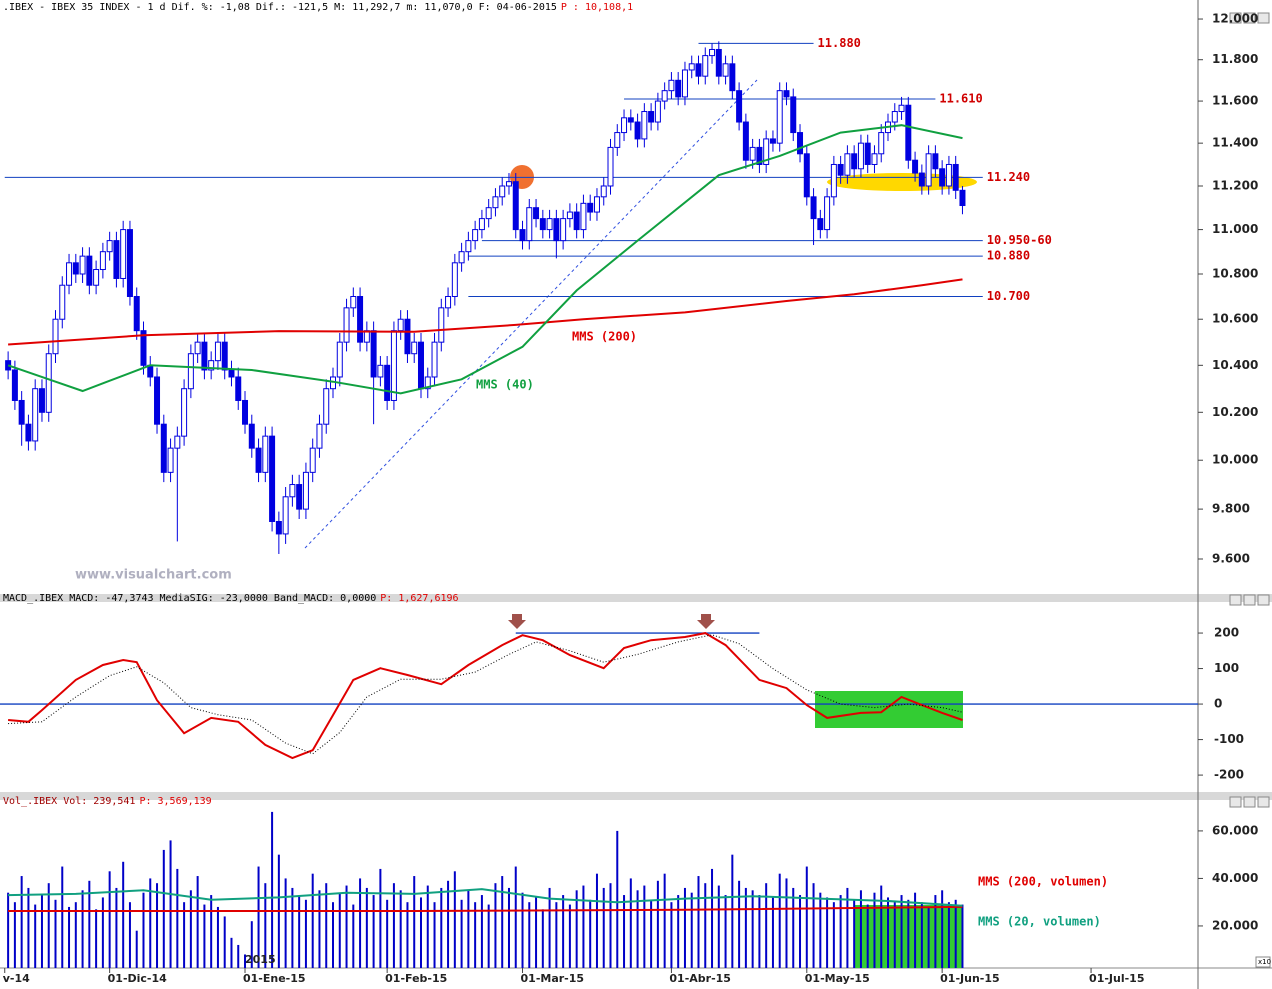 This screenshot has width=1272, height=989. What do you see at coordinates (1226, 633) in the screenshot?
I see `y-tick-label: 200` at bounding box center [1226, 633].